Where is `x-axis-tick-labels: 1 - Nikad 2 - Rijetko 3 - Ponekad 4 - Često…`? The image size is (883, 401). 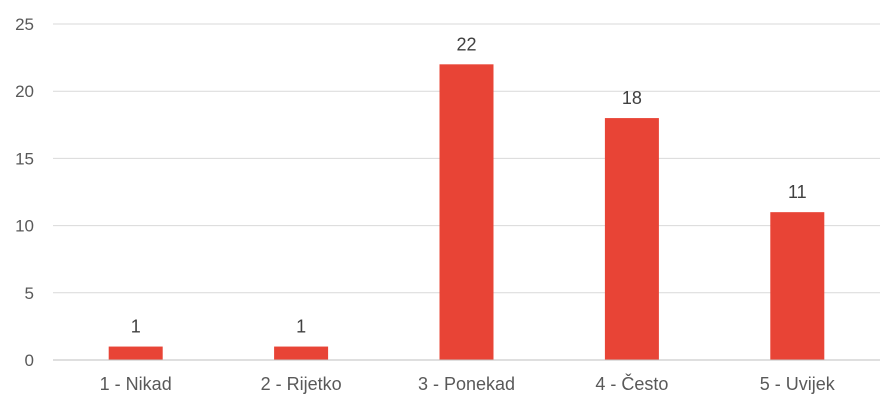 x-axis-tick-labels: 1 - Nikad 2 - Rijetko 3 - Ponekad 4 - Često… is located at coordinates (468, 383).